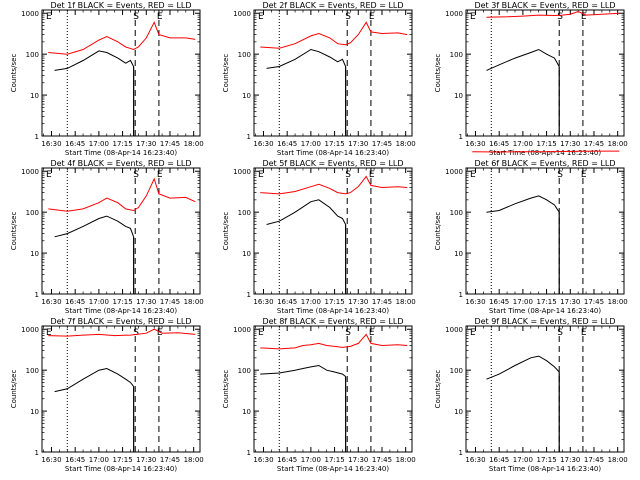  Describe the element at coordinates (120, 163) in the screenshot. I see `panel-title: Det 4f BLACK = Events, RED = LLD` at that location.